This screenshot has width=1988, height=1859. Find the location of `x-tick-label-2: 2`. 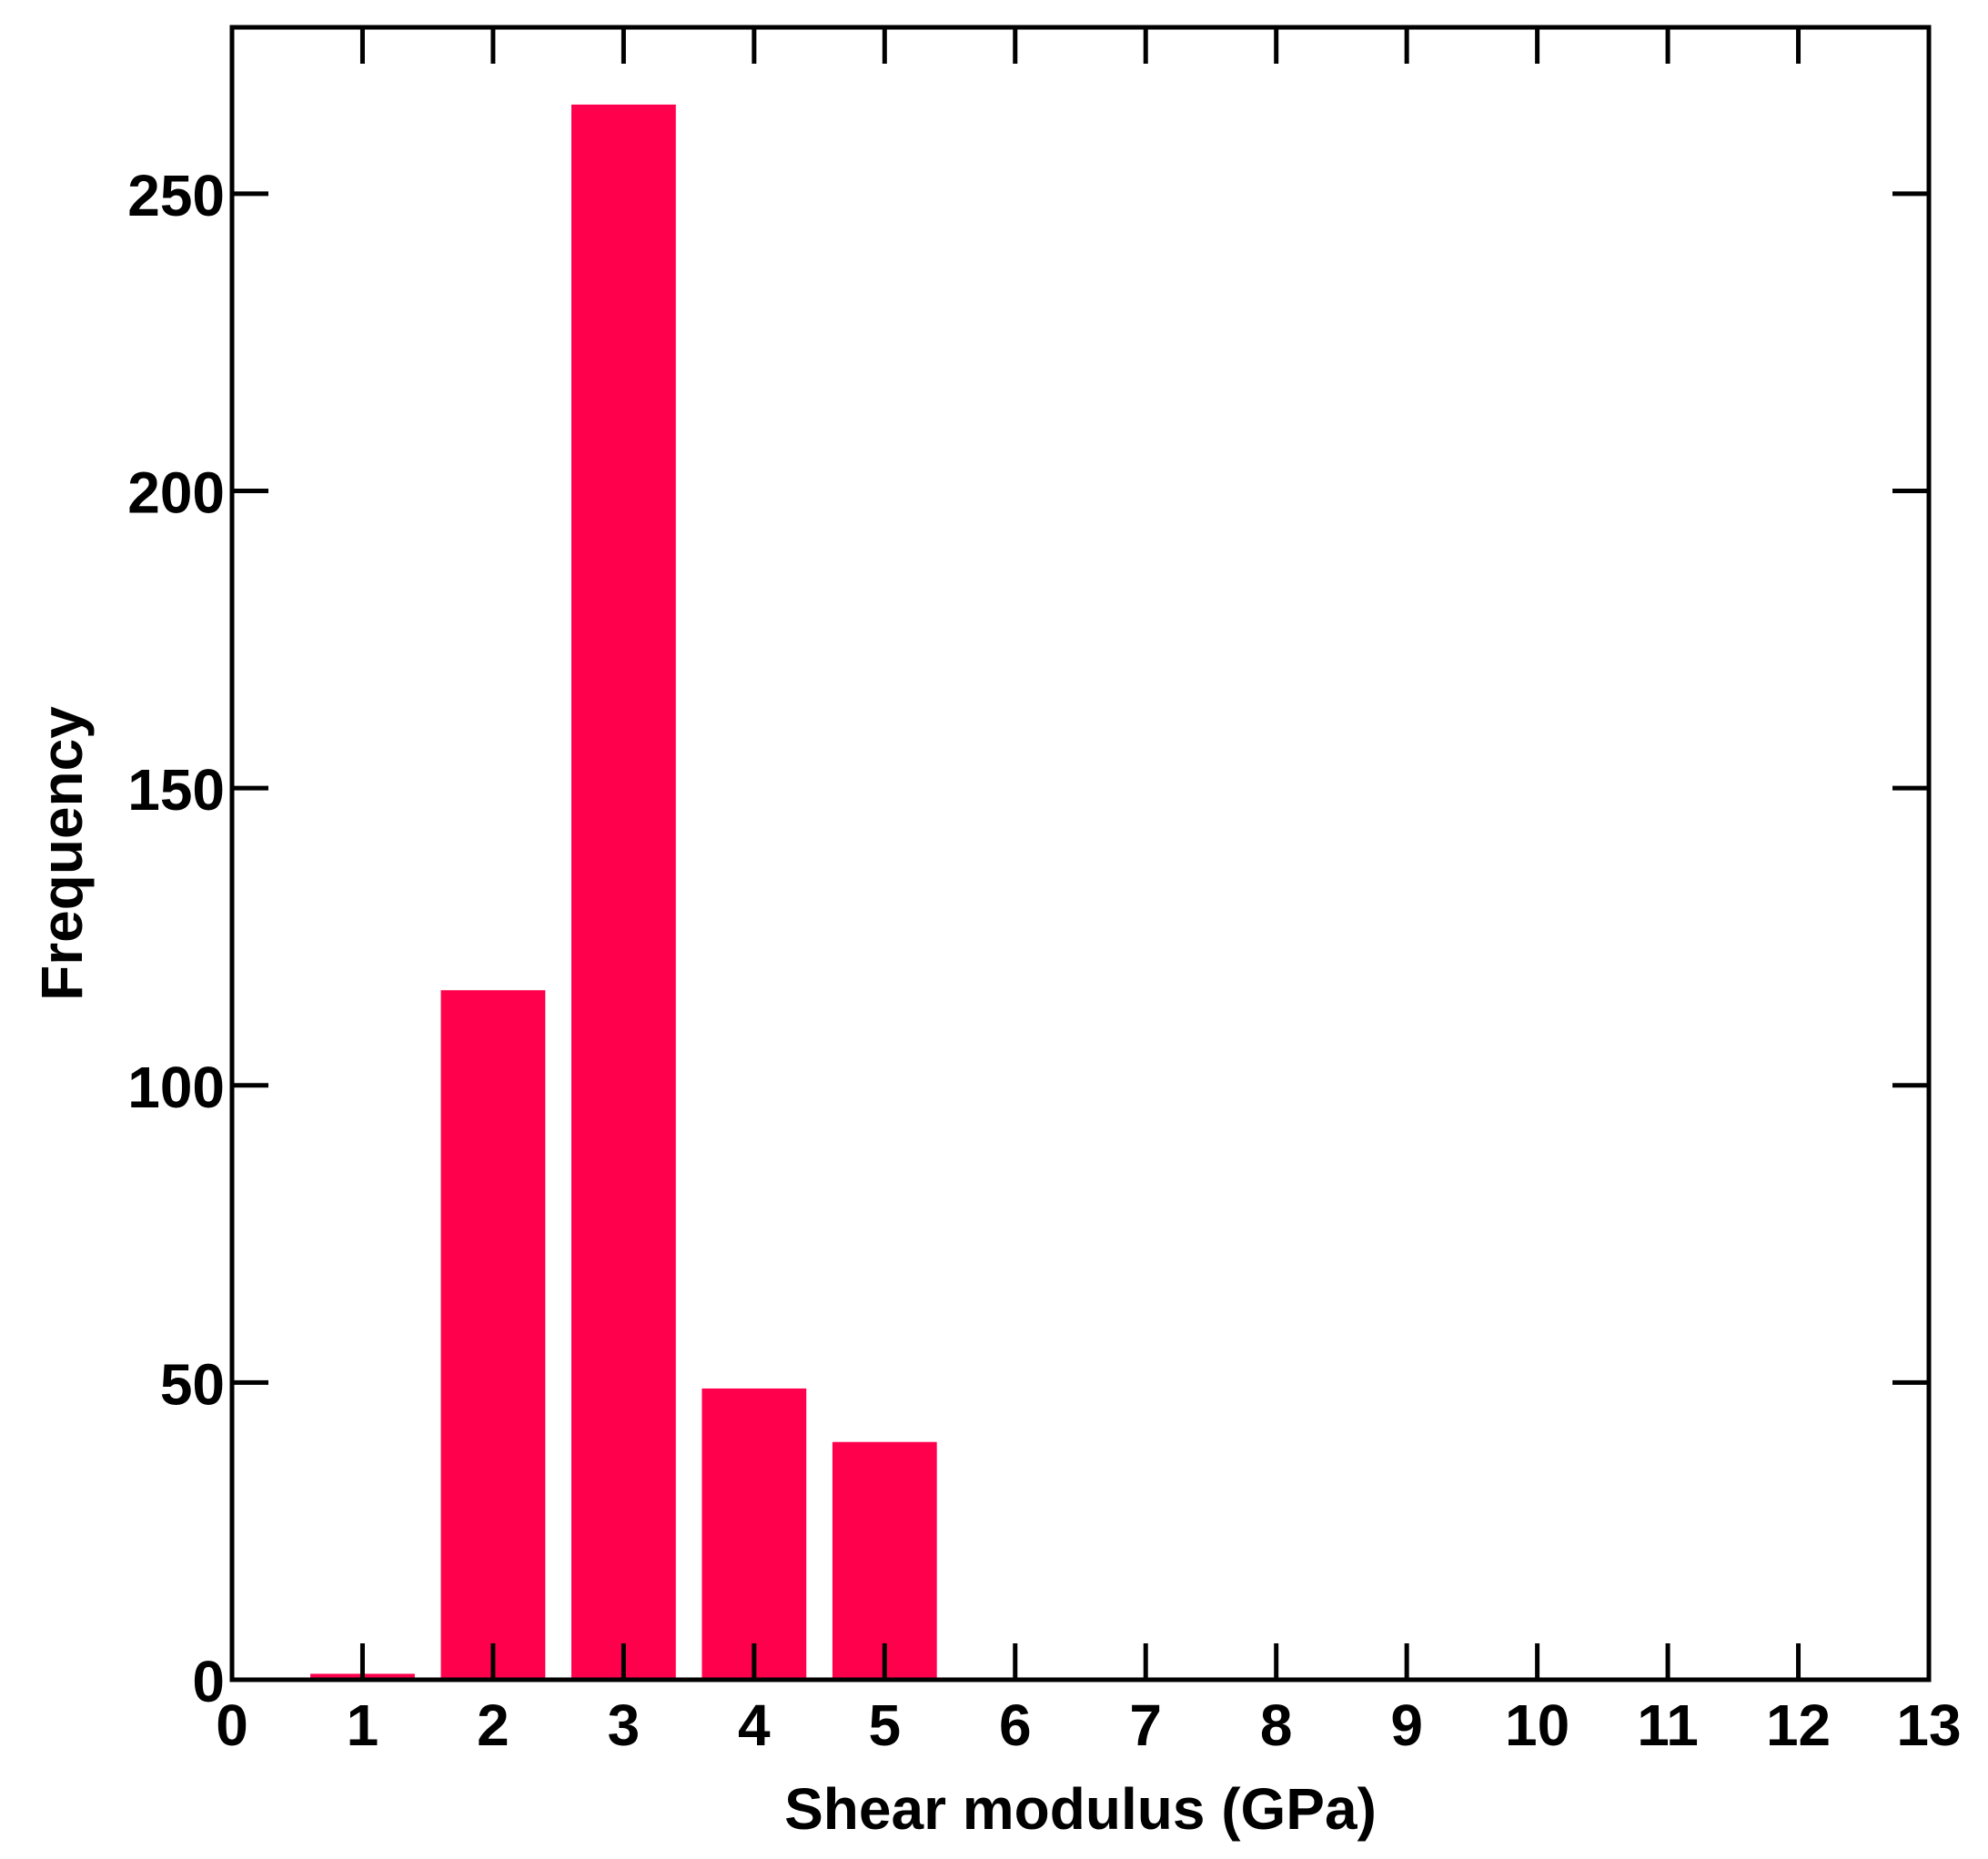

x-tick-label-2: 2 is located at coordinates (493, 1725).